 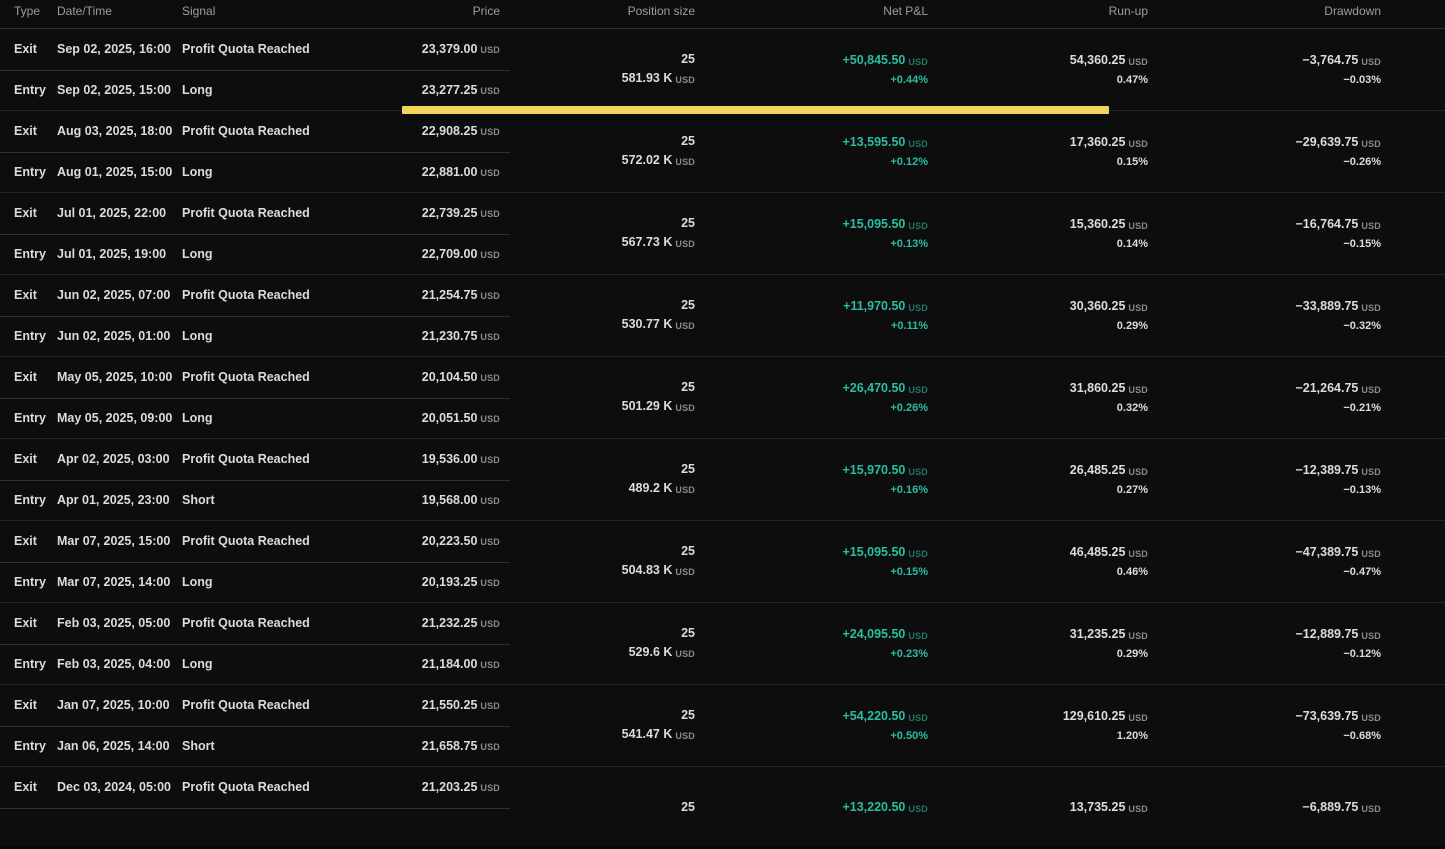 I want to click on entry-price-cell: 23,277.25 USD, so click(x=456, y=90).